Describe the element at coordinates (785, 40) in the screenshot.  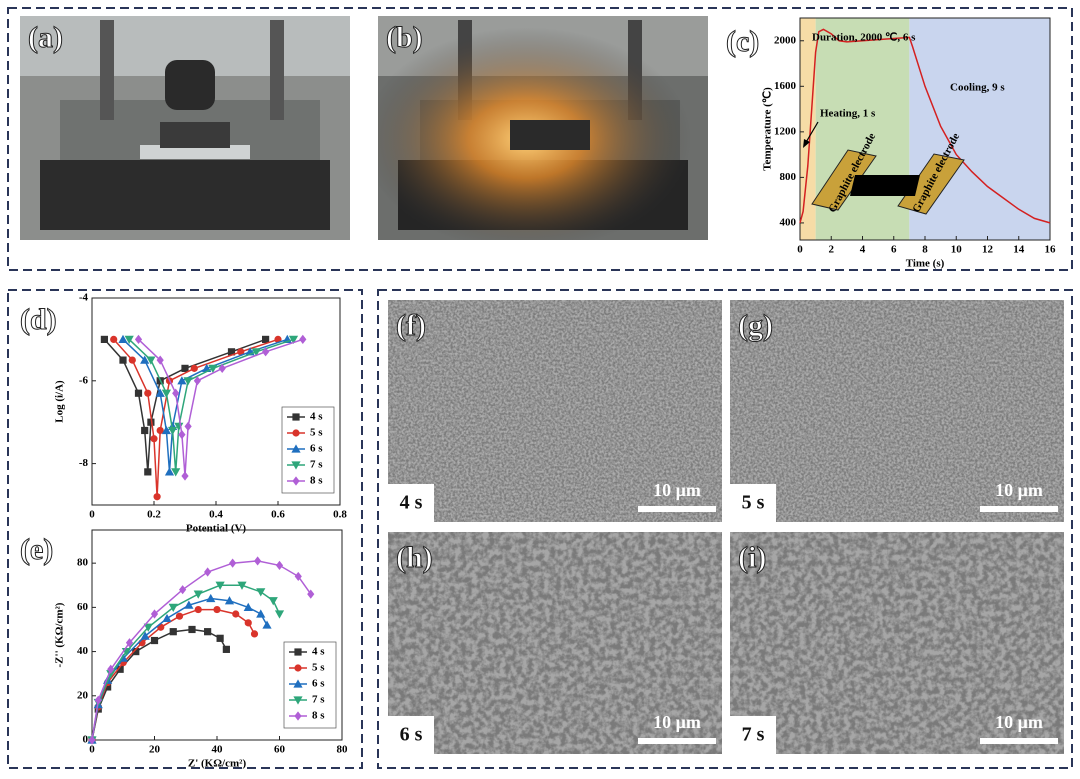
I see `y-tick-label: 2000` at that location.